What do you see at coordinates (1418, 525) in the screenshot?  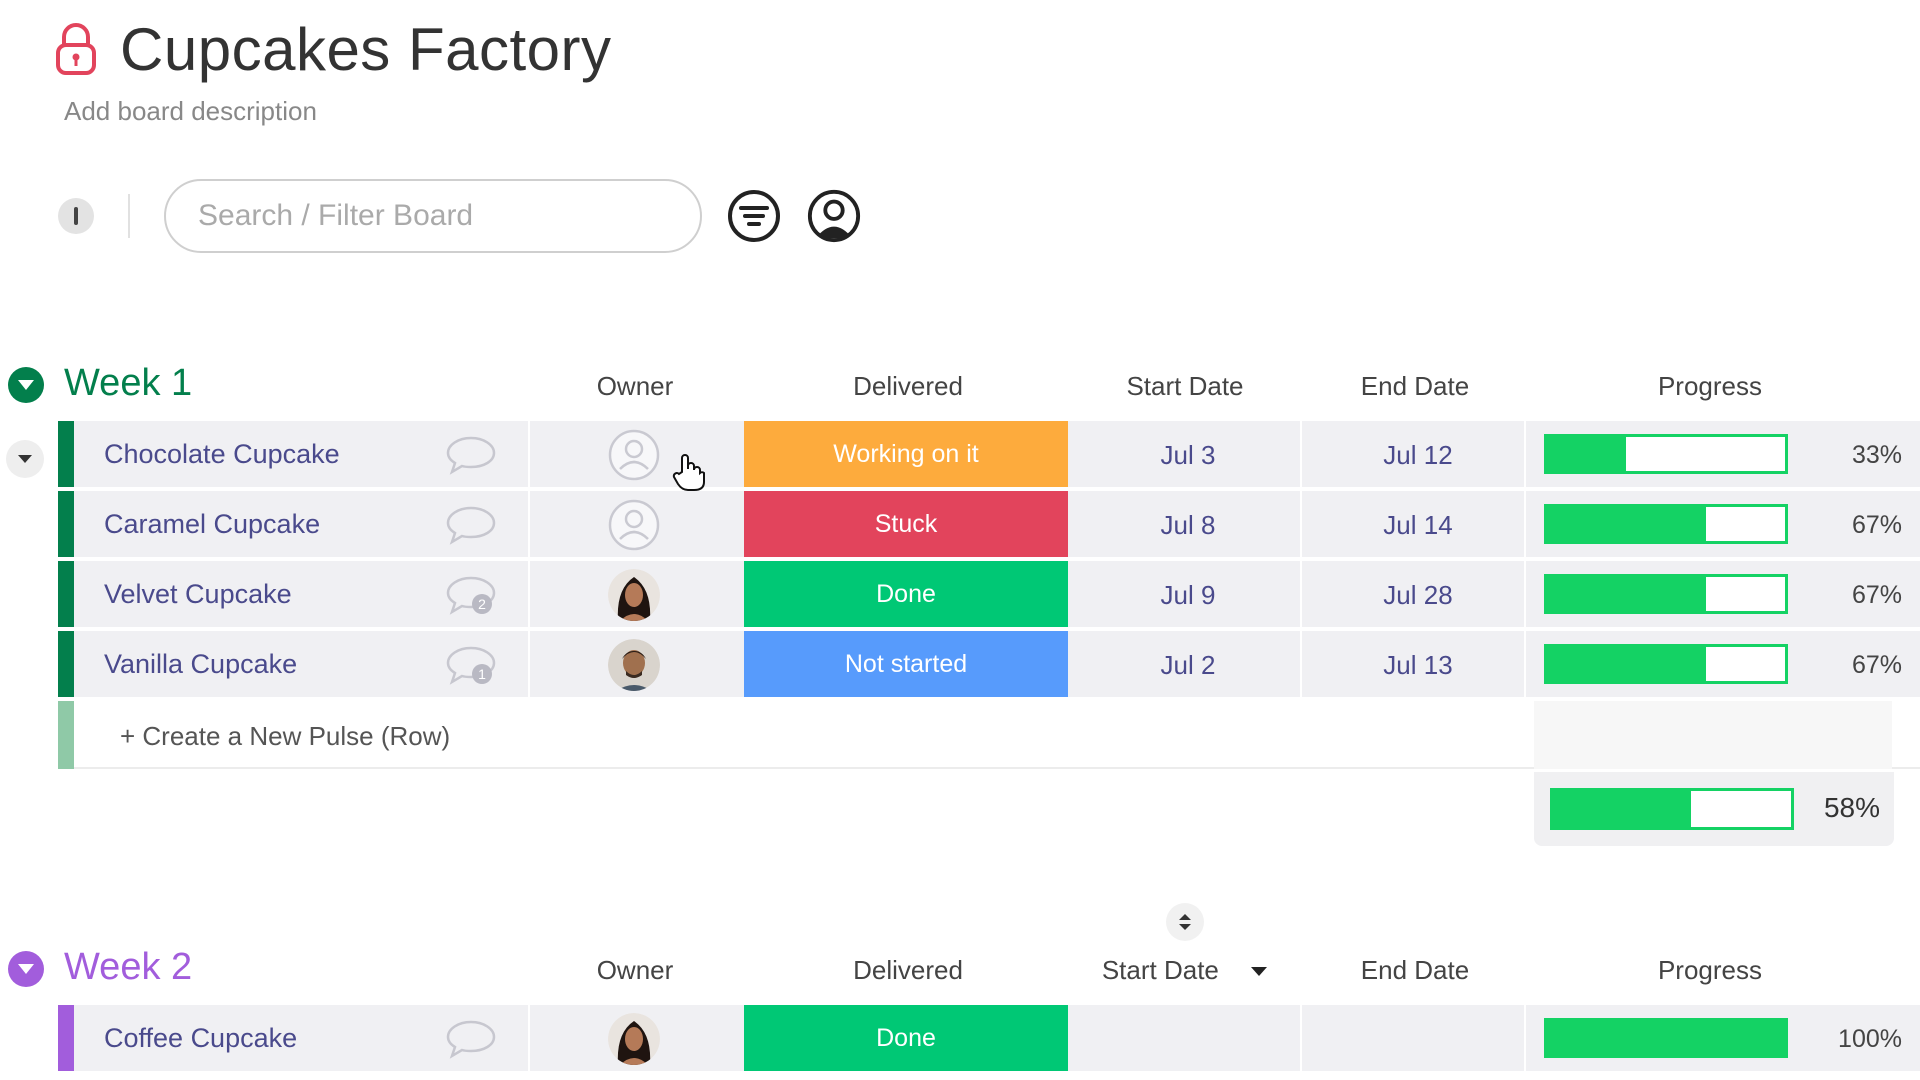 I see `end-date-cell: Jul 14` at bounding box center [1418, 525].